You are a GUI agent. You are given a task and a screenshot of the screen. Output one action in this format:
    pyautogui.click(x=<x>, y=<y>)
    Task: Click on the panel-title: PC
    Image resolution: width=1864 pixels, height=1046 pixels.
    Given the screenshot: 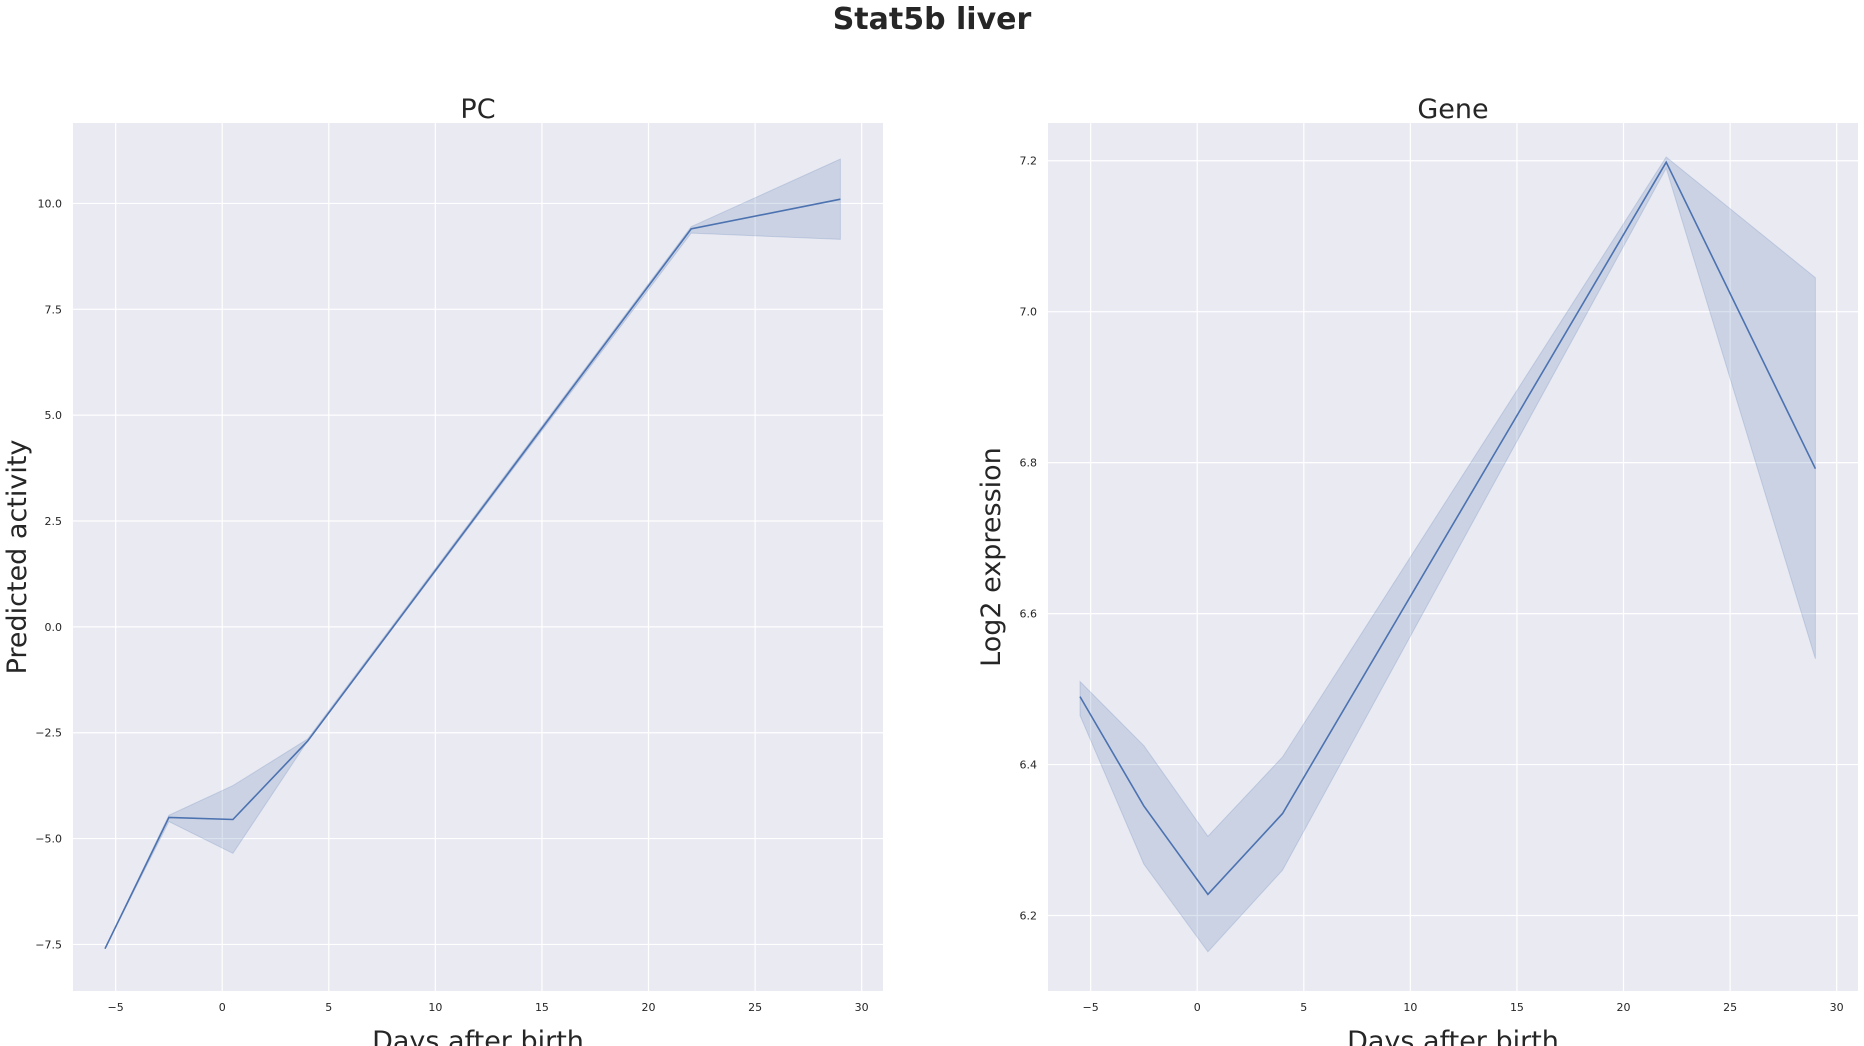 What is the action you would take?
    pyautogui.click(x=477, y=109)
    